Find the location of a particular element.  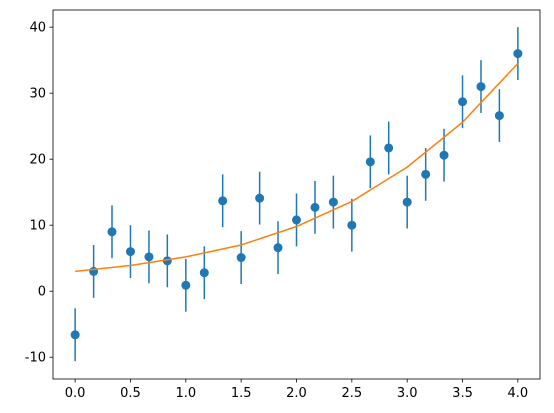

x-tick-label: 0.0 is located at coordinates (75, 393).